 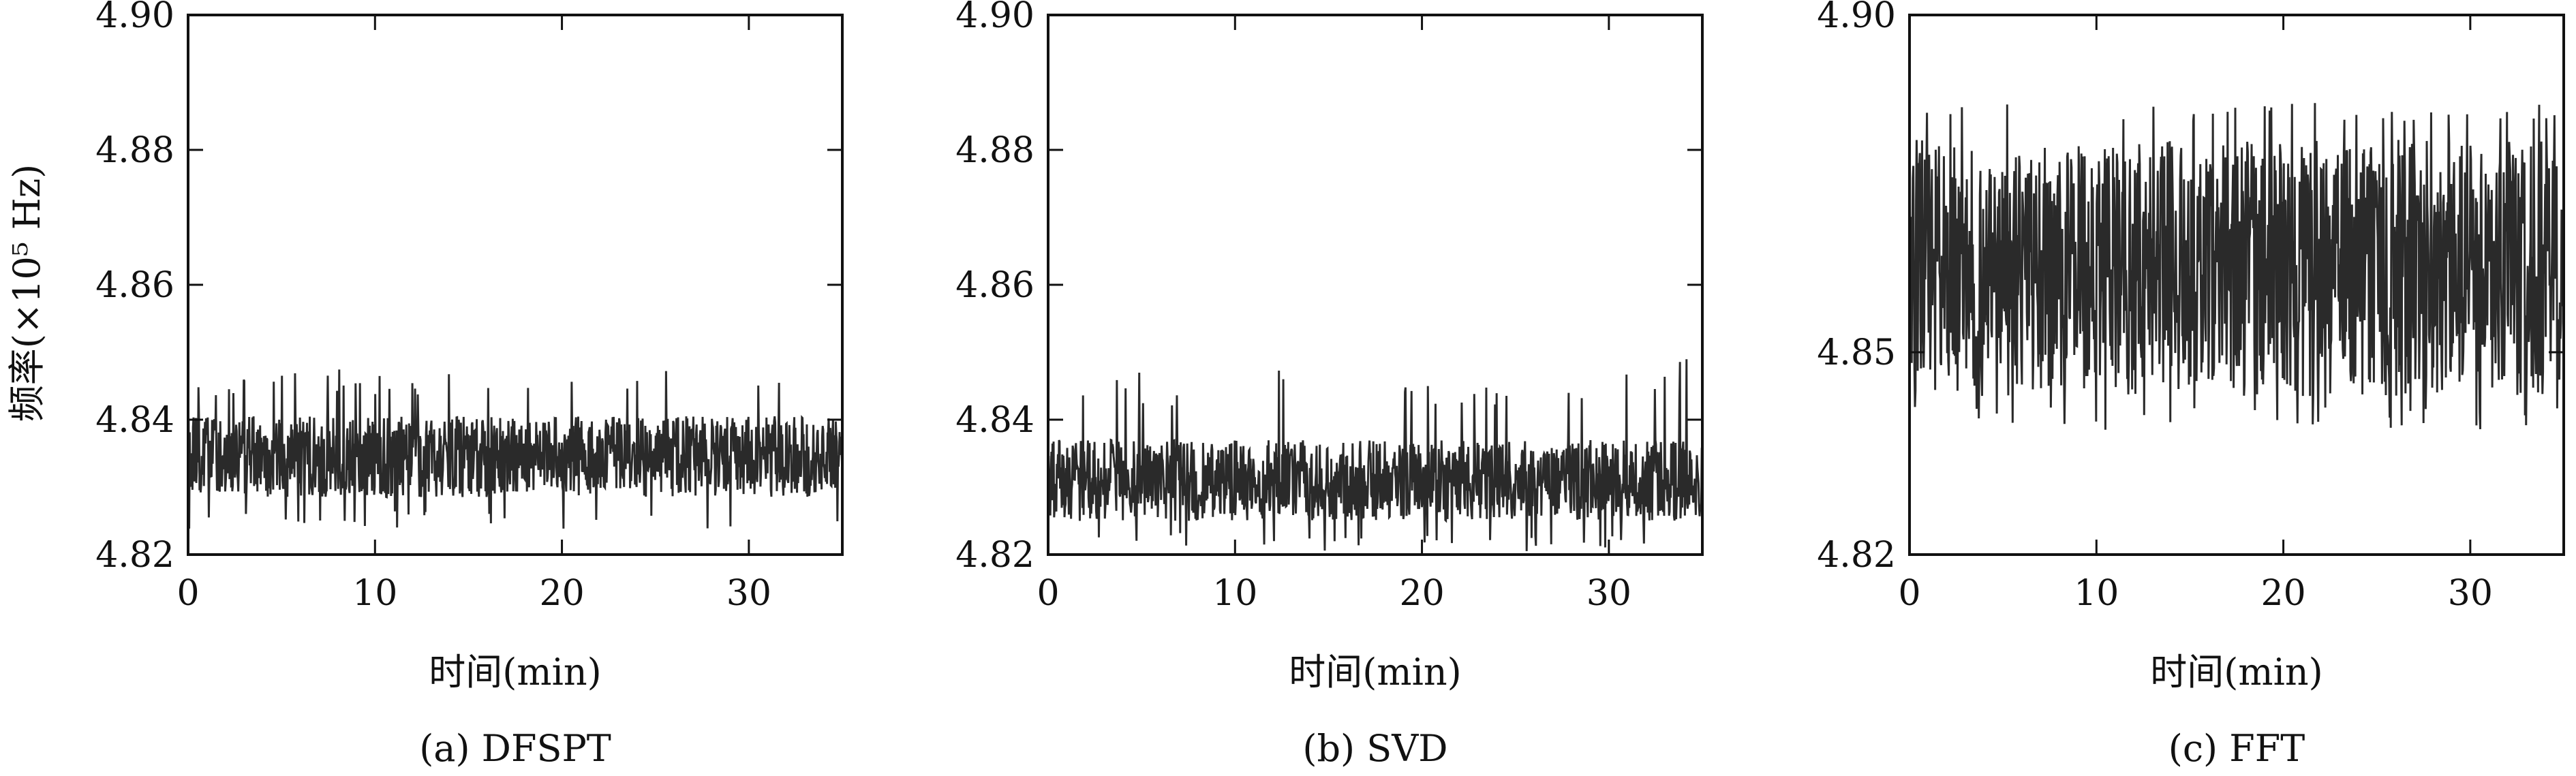 I want to click on fft-trace, so click(x=2236, y=266).